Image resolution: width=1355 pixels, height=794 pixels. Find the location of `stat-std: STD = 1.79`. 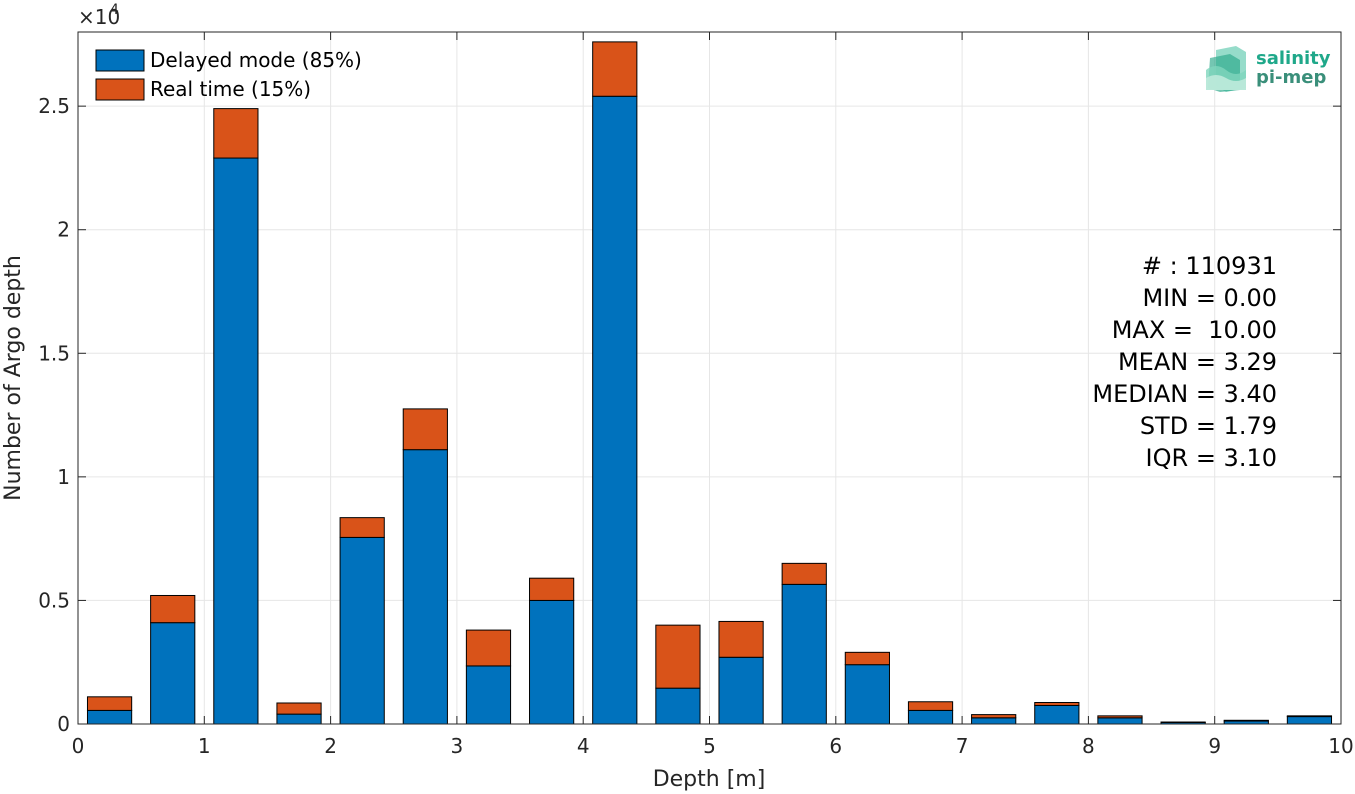

stat-std: STD = 1.79 is located at coordinates (1208, 426).